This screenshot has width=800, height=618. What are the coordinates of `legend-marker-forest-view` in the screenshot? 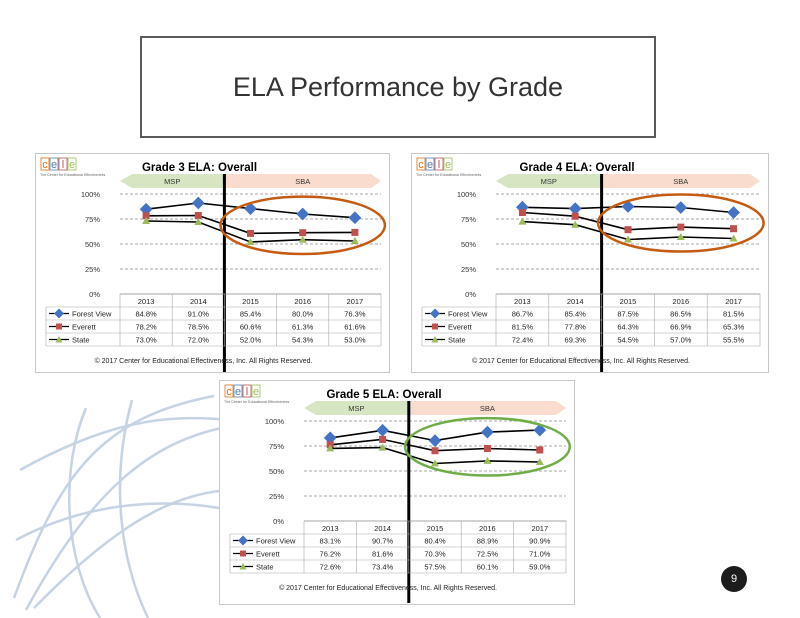 It's located at (59, 313).